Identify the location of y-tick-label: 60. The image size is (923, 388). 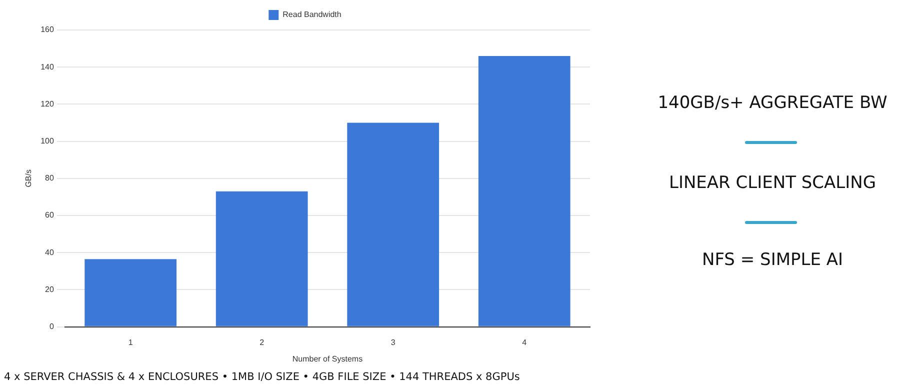
(49, 215).